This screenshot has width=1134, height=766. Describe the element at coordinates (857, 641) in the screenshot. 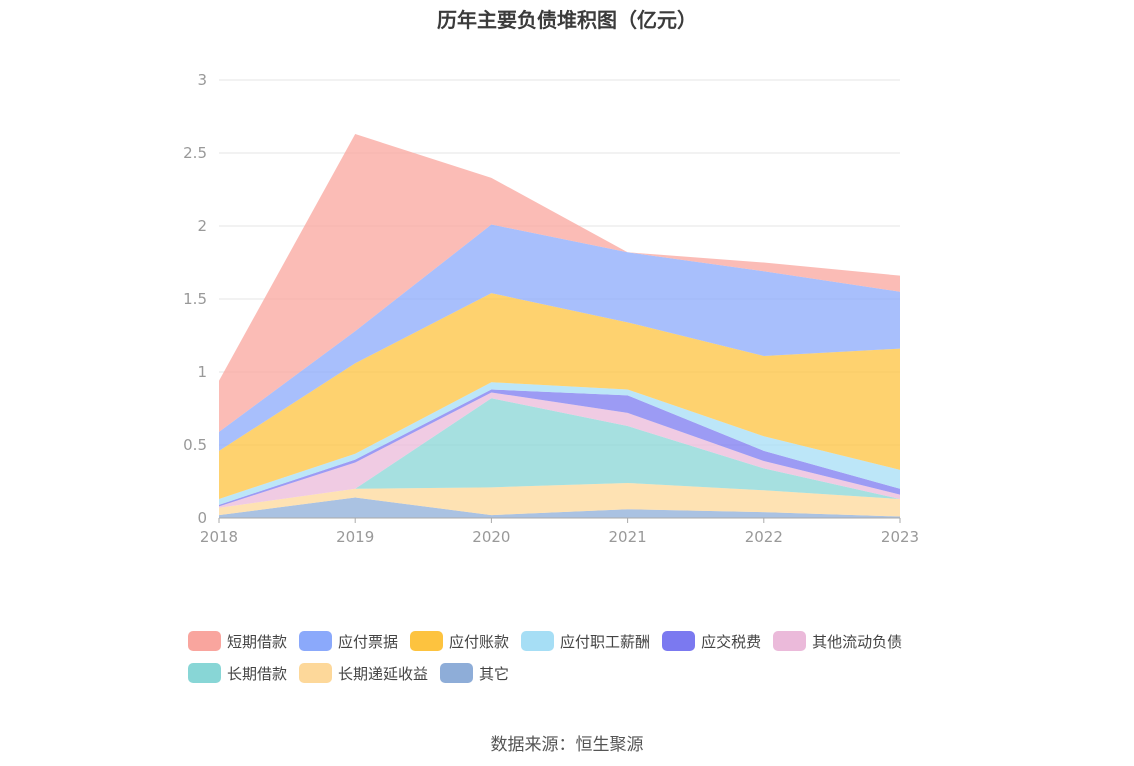

I see `legend-label: 其他流动负债` at that location.